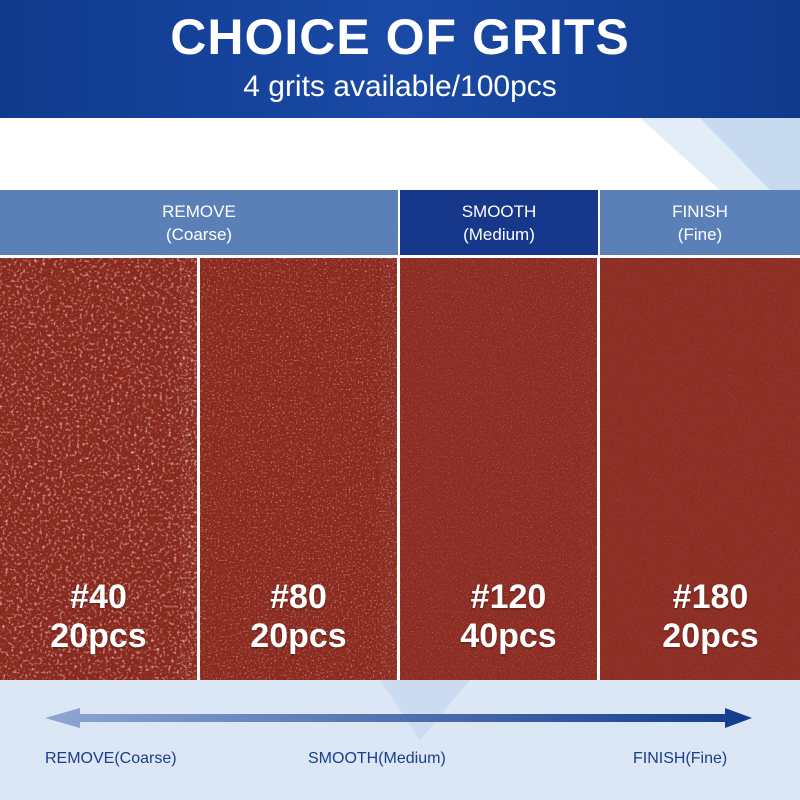 The height and width of the screenshot is (800, 800). I want to click on grit-label: #40 20pcs, so click(98, 617).